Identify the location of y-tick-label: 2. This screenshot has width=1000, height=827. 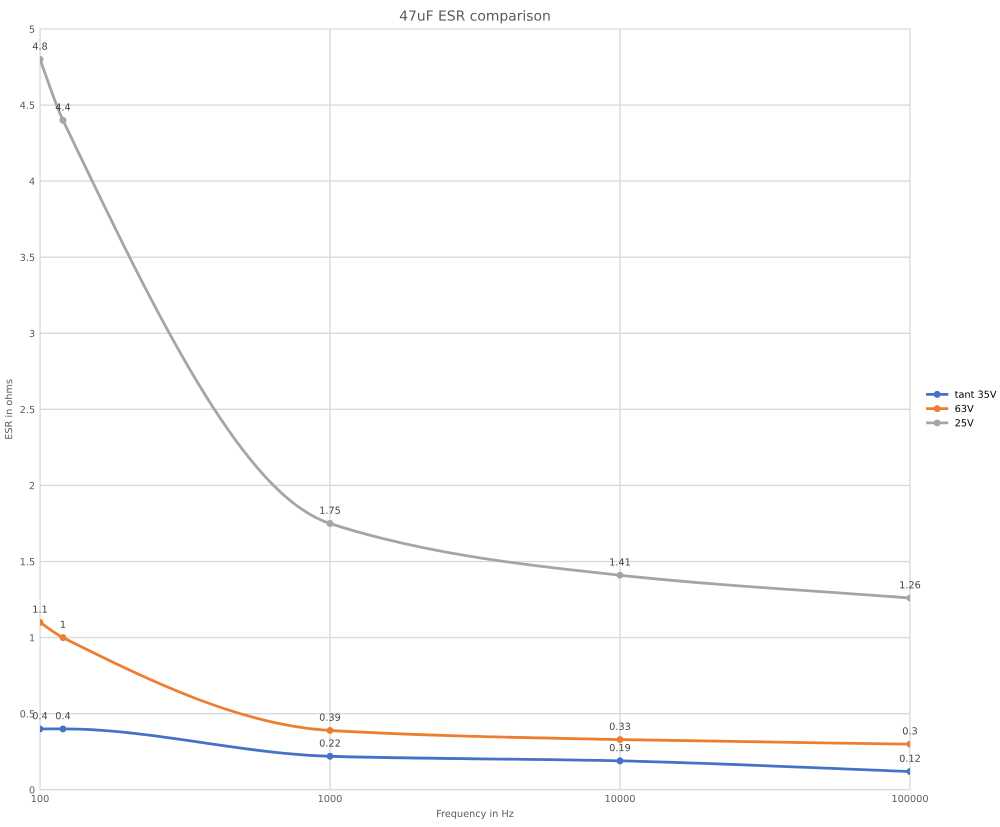
(32, 486).